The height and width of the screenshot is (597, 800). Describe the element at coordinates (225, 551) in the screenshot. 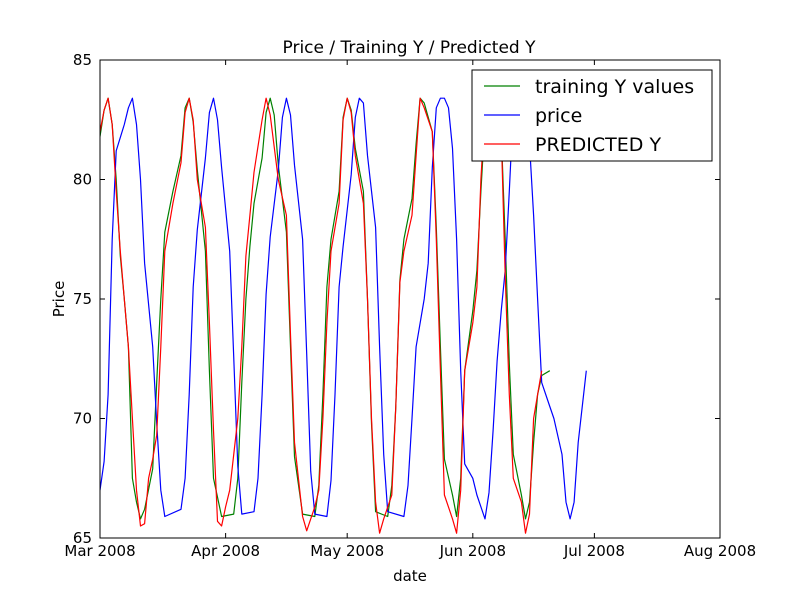

I see `x-tick-label: Apr 2008` at that location.